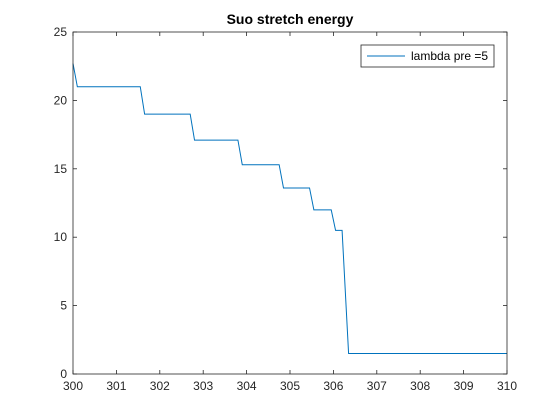 This screenshot has width=560, height=420. Describe the element at coordinates (203, 386) in the screenshot. I see `x-tick-label: 303` at that location.